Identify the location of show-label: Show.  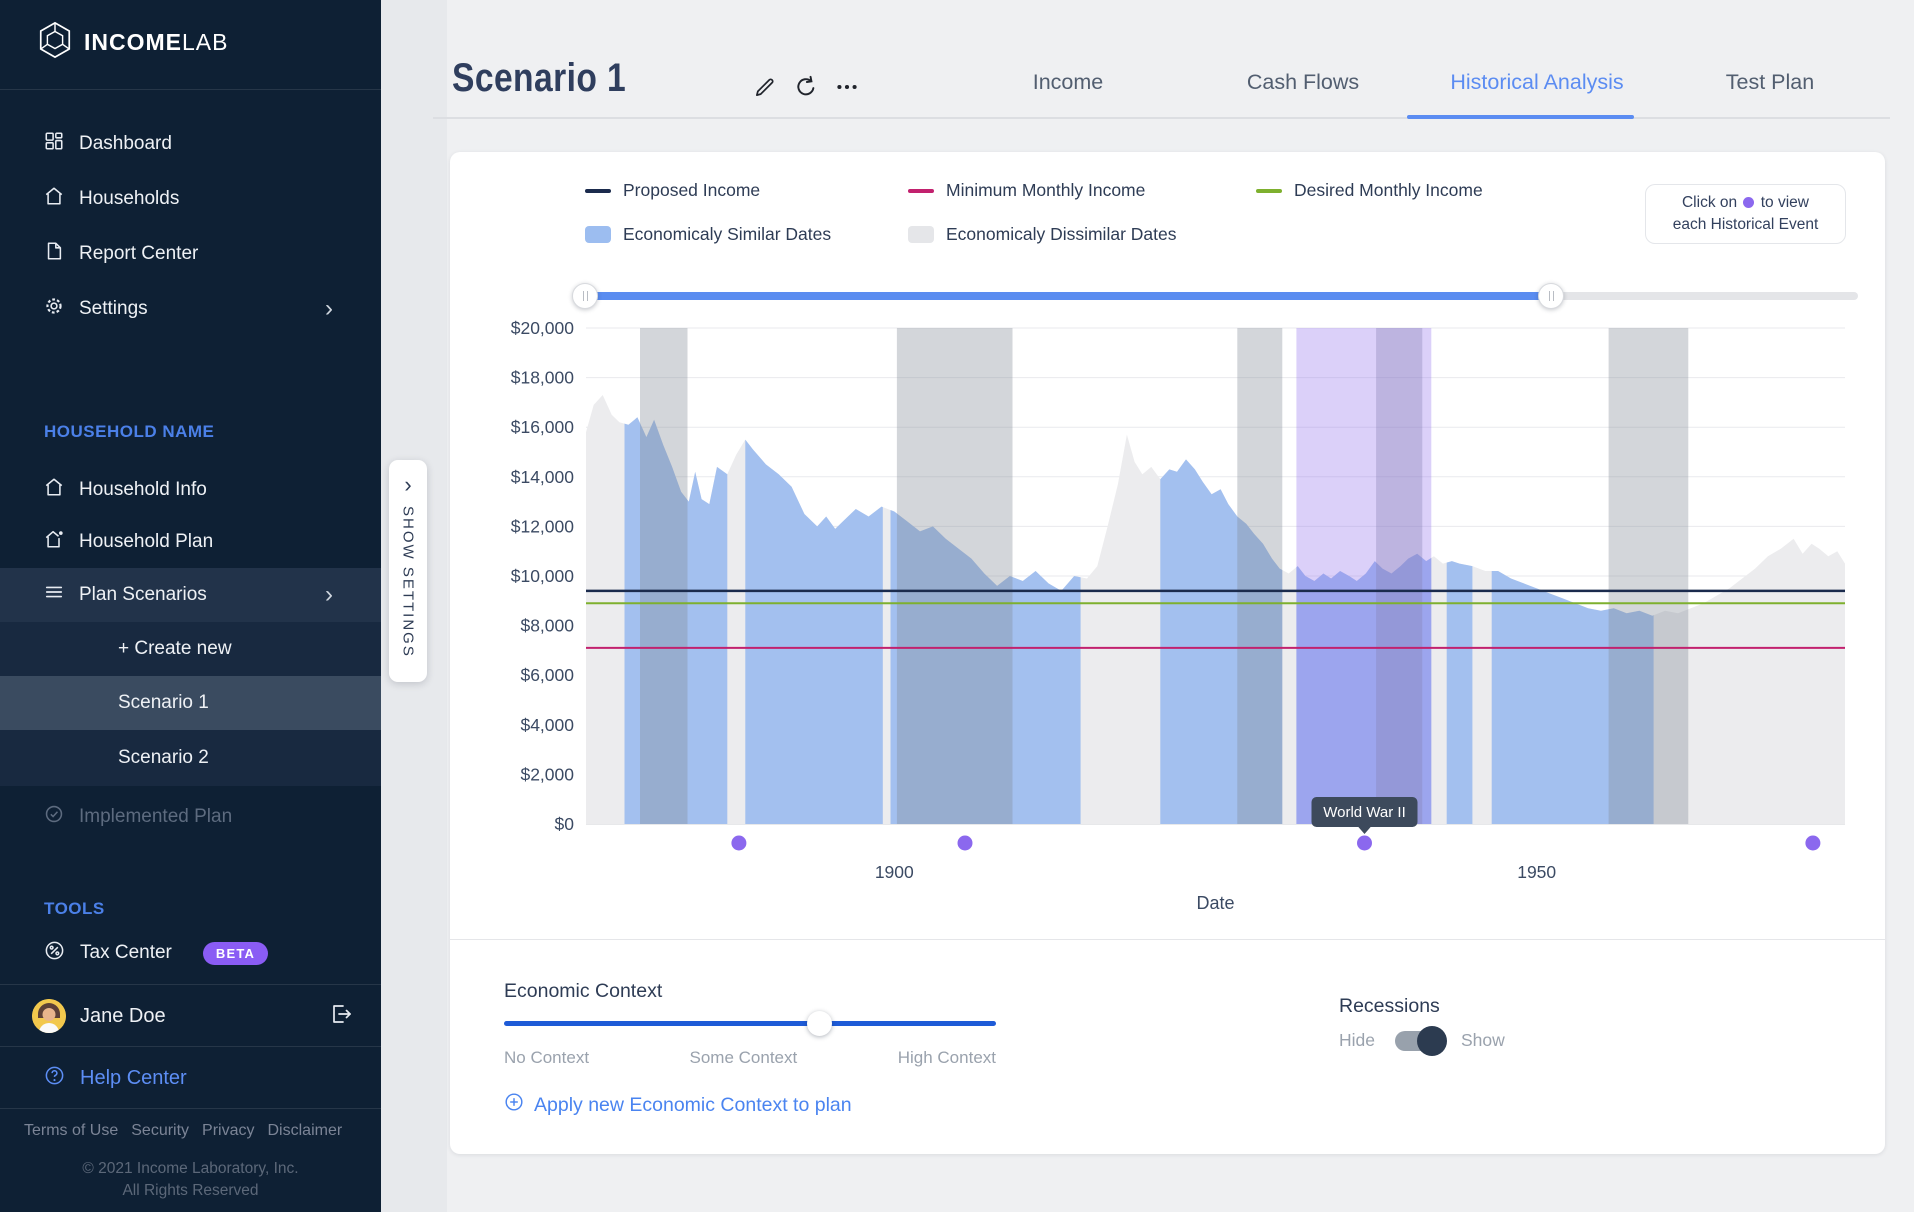
(1483, 1040).